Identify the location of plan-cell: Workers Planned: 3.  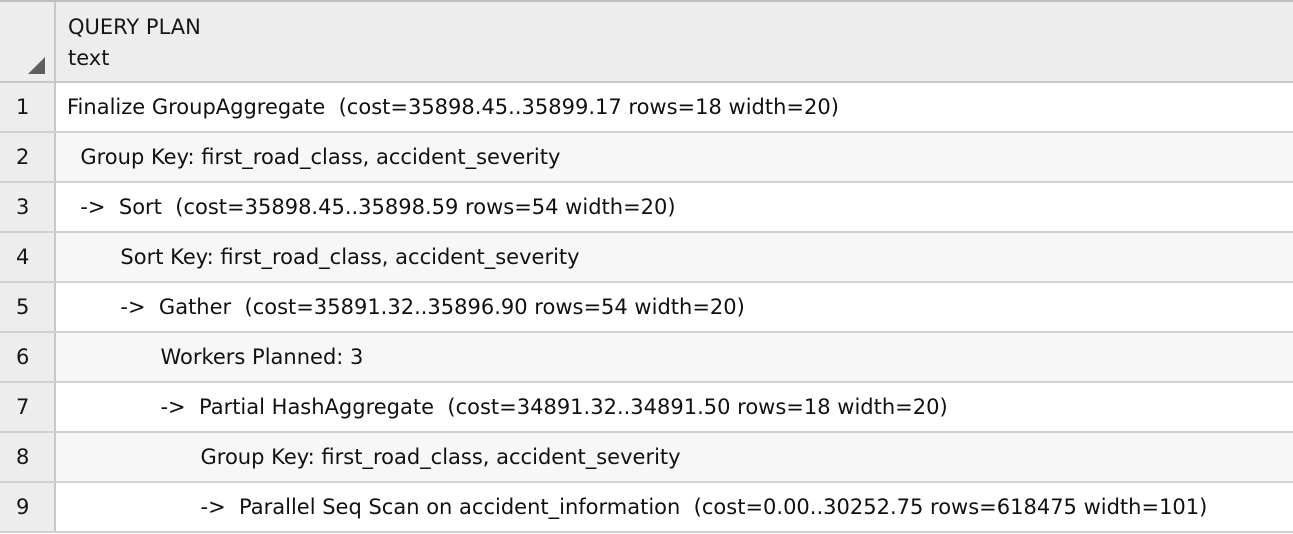
(674, 357).